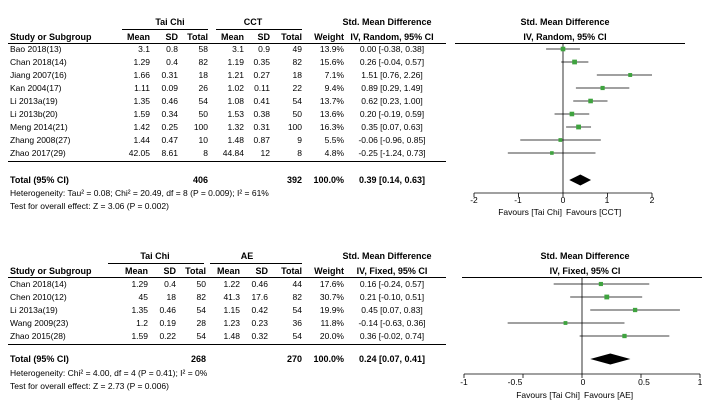  I want to click on total2-sum: 270, so click(294, 359).